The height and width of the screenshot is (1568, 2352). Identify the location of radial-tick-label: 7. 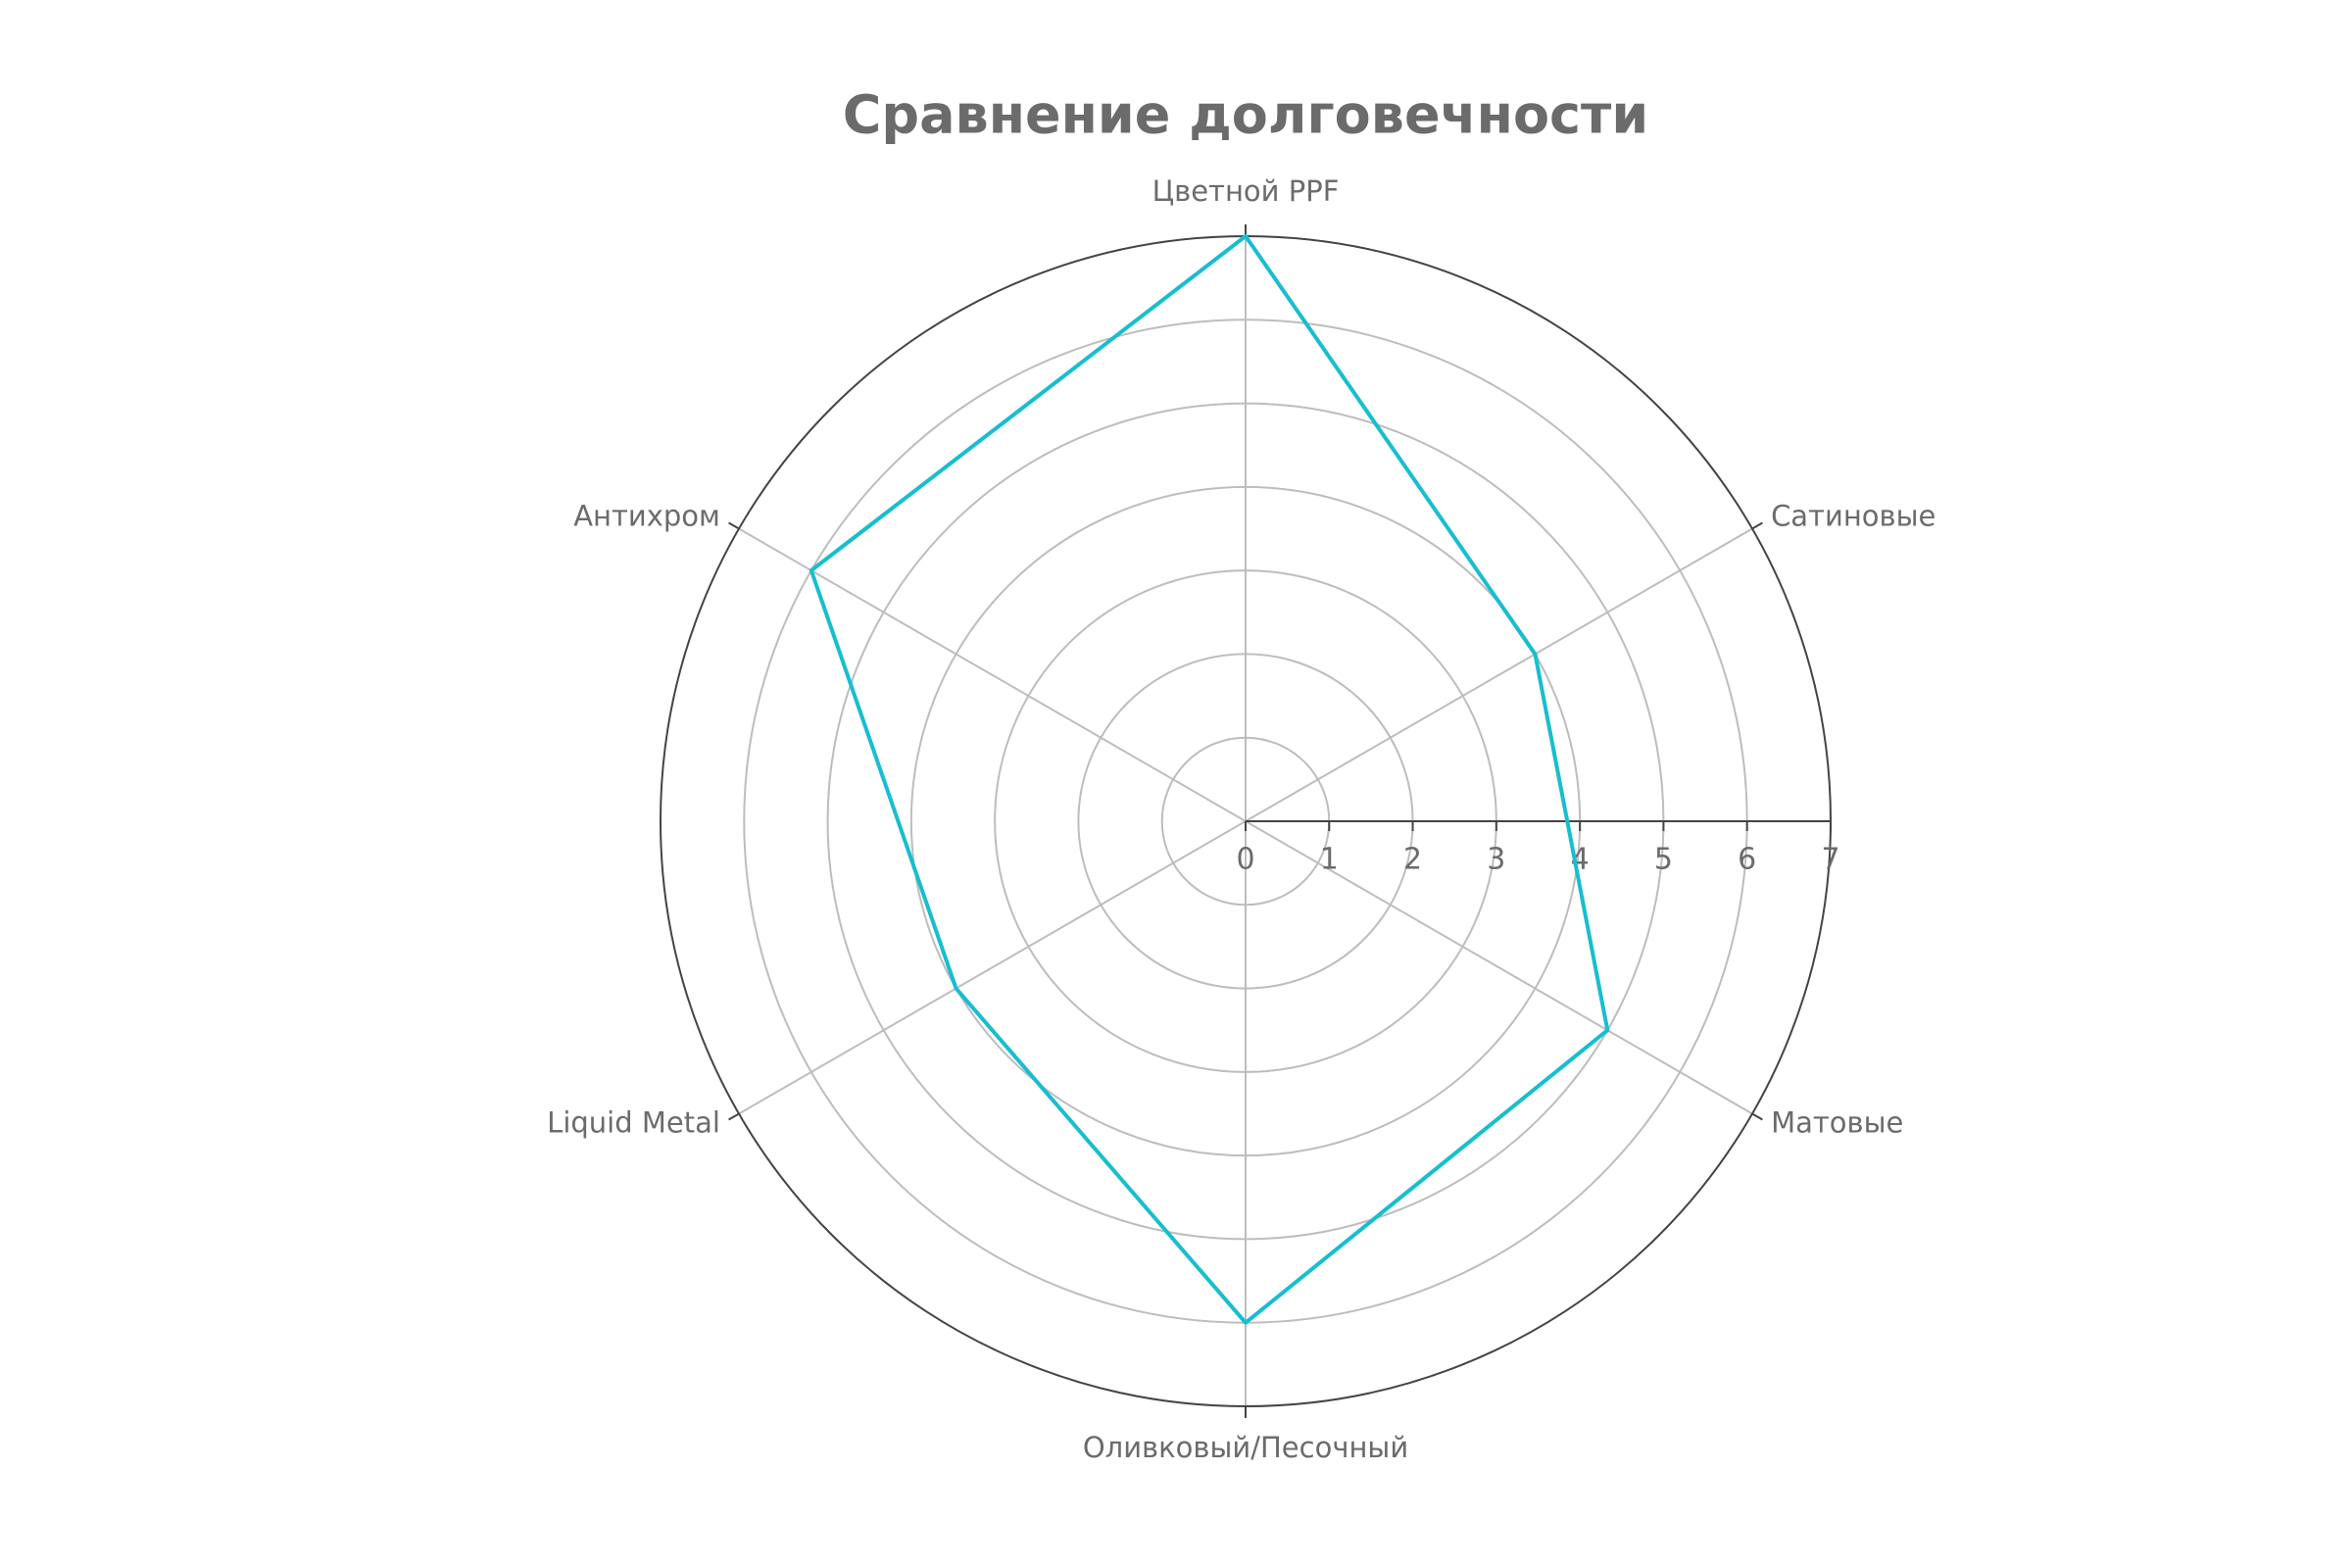
(1830, 860).